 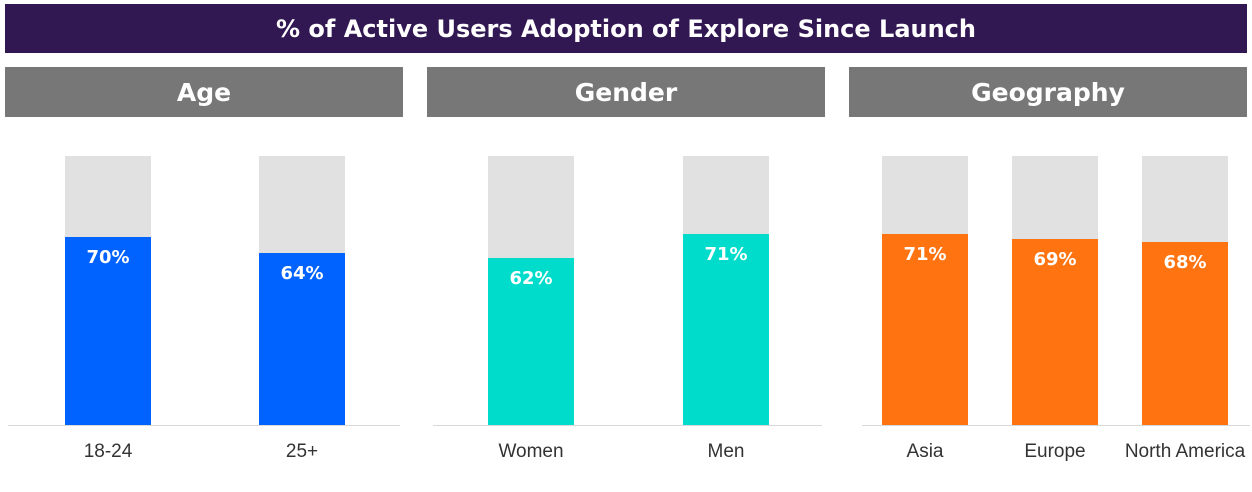 What do you see at coordinates (1055, 260) in the screenshot?
I see `data-label: 69%` at bounding box center [1055, 260].